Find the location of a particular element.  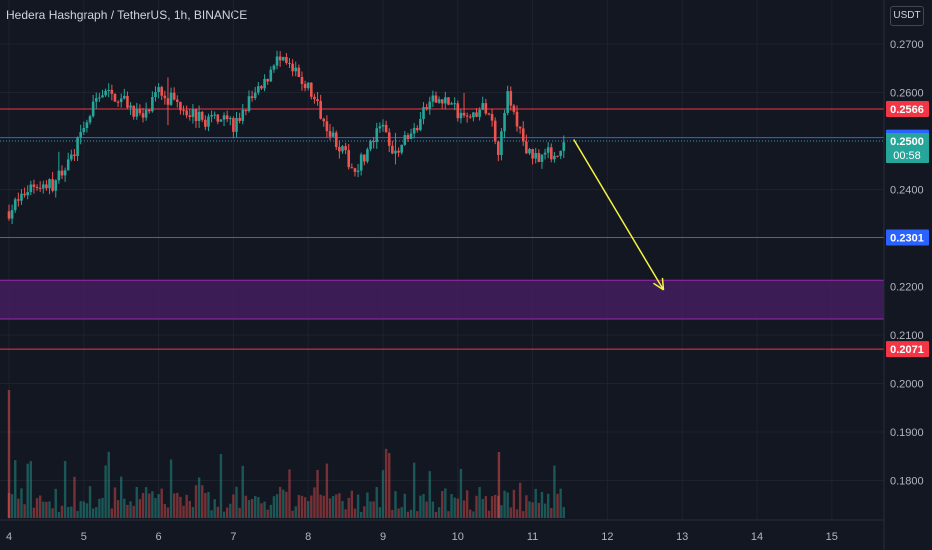

x-tick-label: 7 is located at coordinates (233, 537).